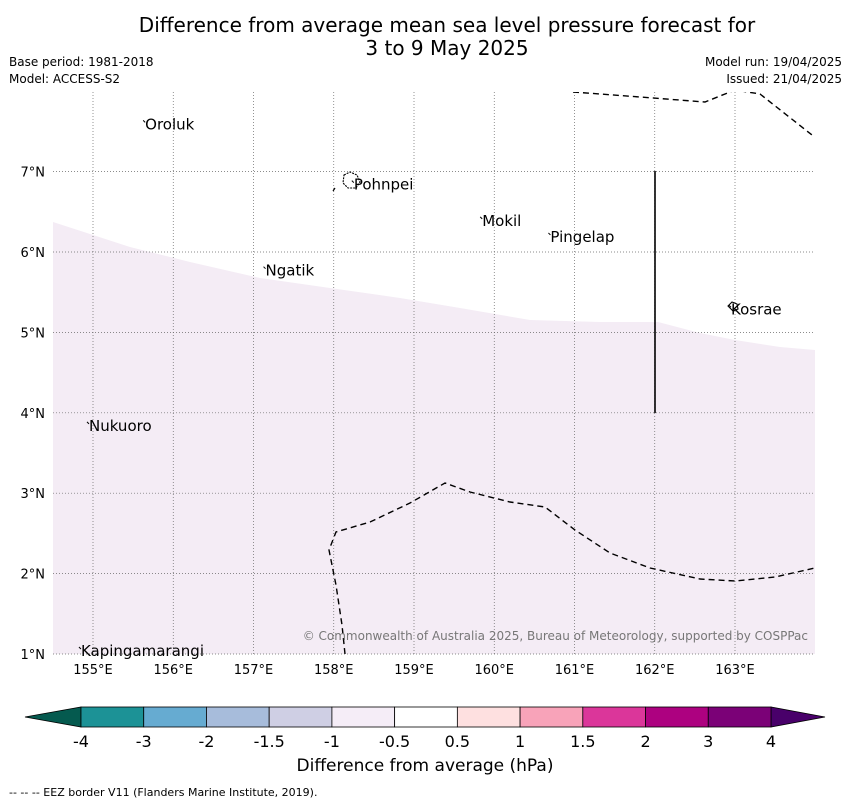 Image resolution: width=850 pixels, height=804 pixels. What do you see at coordinates (425, 766) in the screenshot?
I see `colorbar-label: Difference from average (hPa)` at bounding box center [425, 766].